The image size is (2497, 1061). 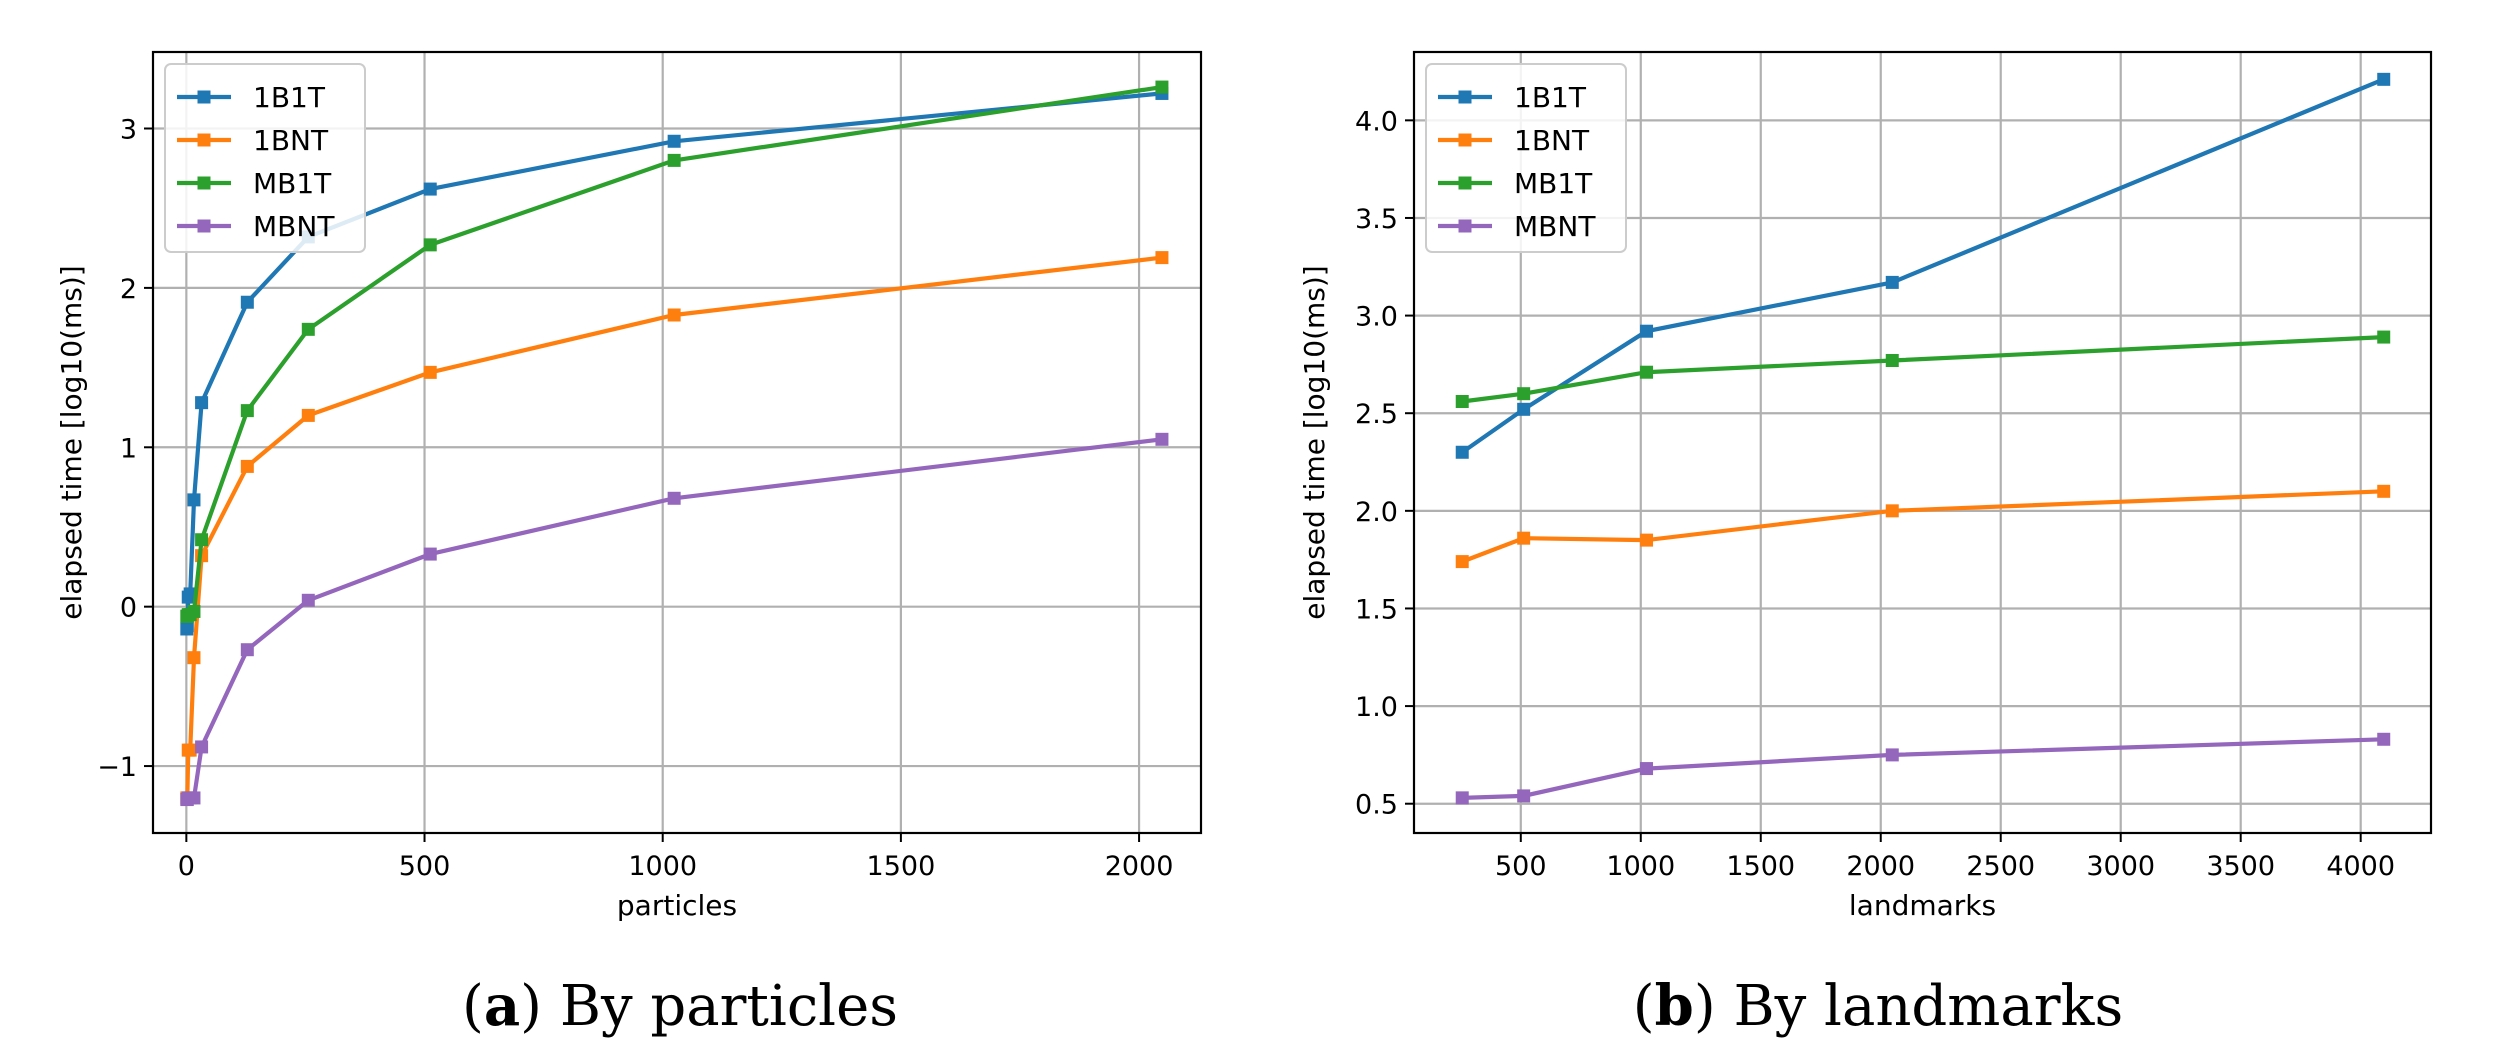 What do you see at coordinates (1465, 183) in the screenshot?
I see `legend-marker-MB1T` at bounding box center [1465, 183].